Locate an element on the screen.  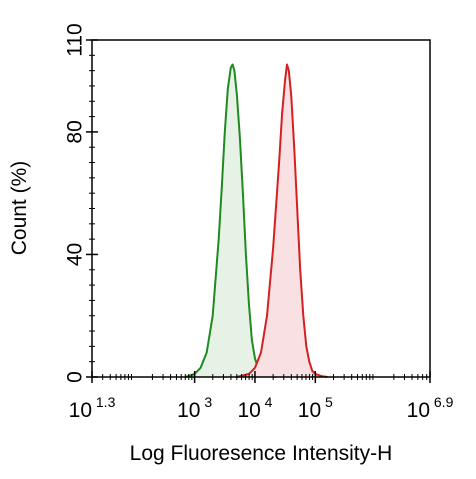
x-tick-label: 10 4 is located at coordinates (254, 408).